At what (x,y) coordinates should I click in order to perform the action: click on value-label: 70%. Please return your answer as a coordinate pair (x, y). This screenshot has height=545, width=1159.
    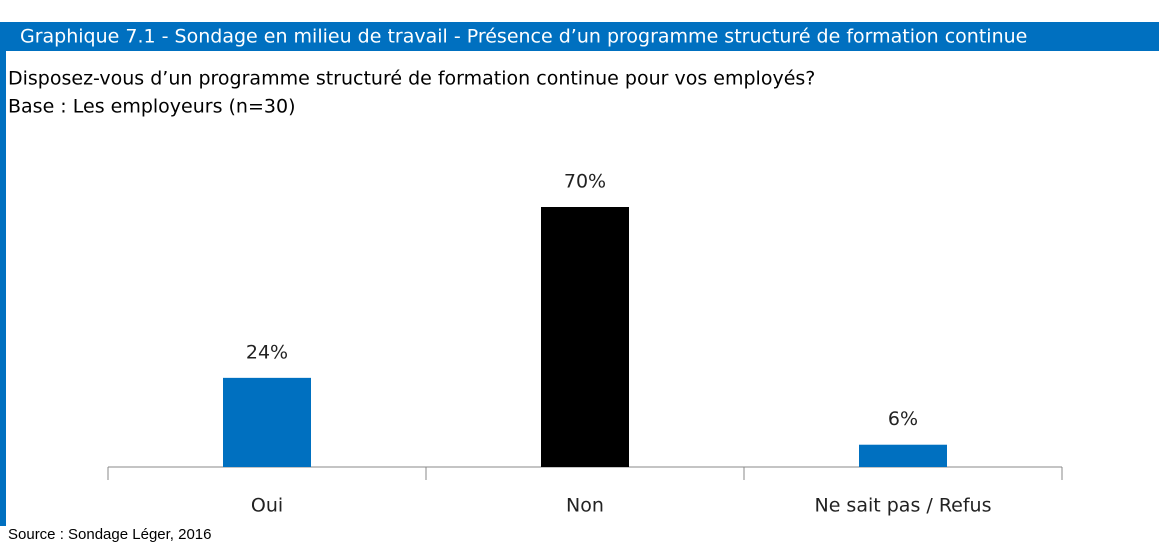
    Looking at the image, I should click on (585, 182).